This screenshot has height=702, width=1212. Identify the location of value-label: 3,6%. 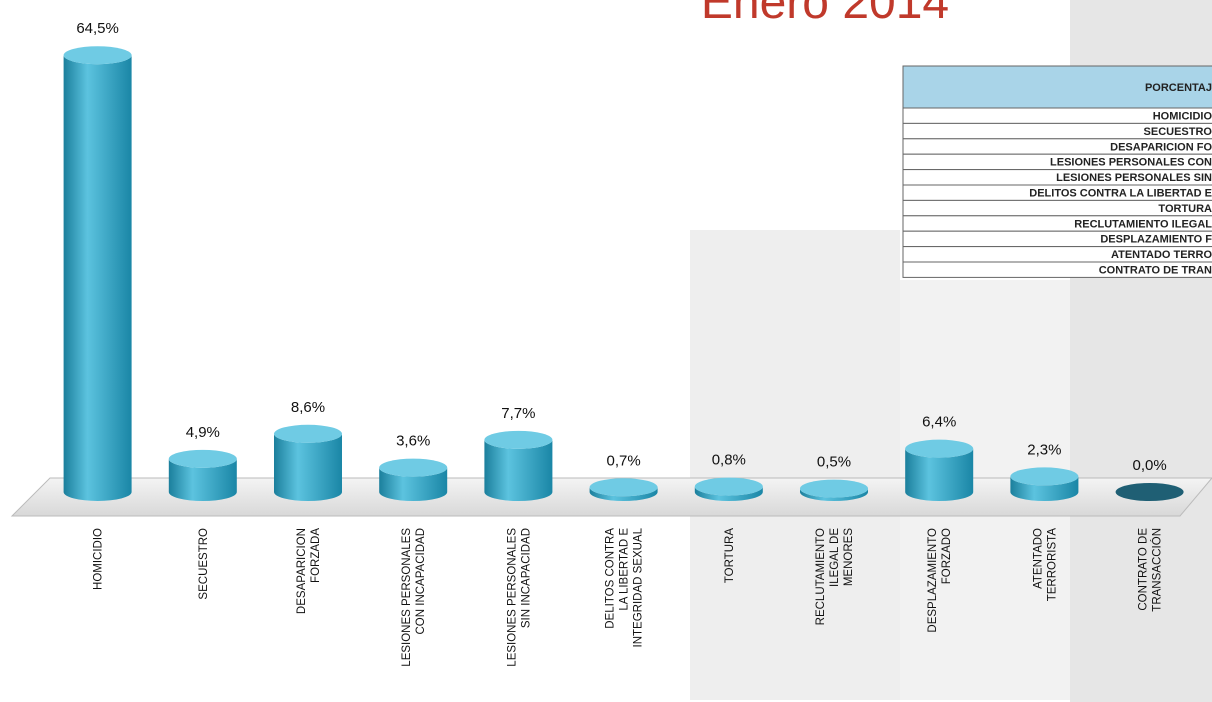
(413, 441).